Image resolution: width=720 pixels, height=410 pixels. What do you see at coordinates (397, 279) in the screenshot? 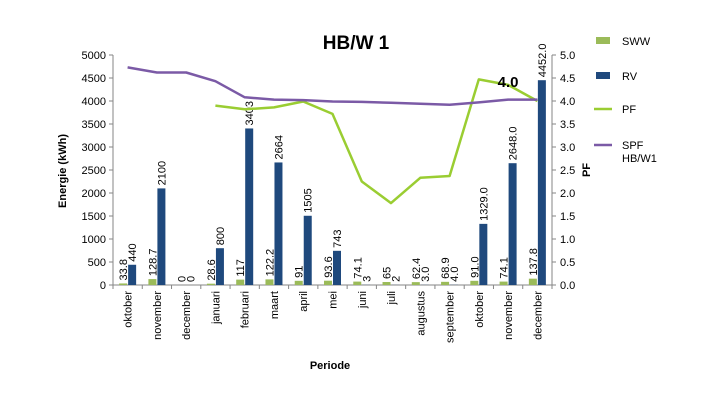
I see `data-label-rv: 2` at bounding box center [397, 279].